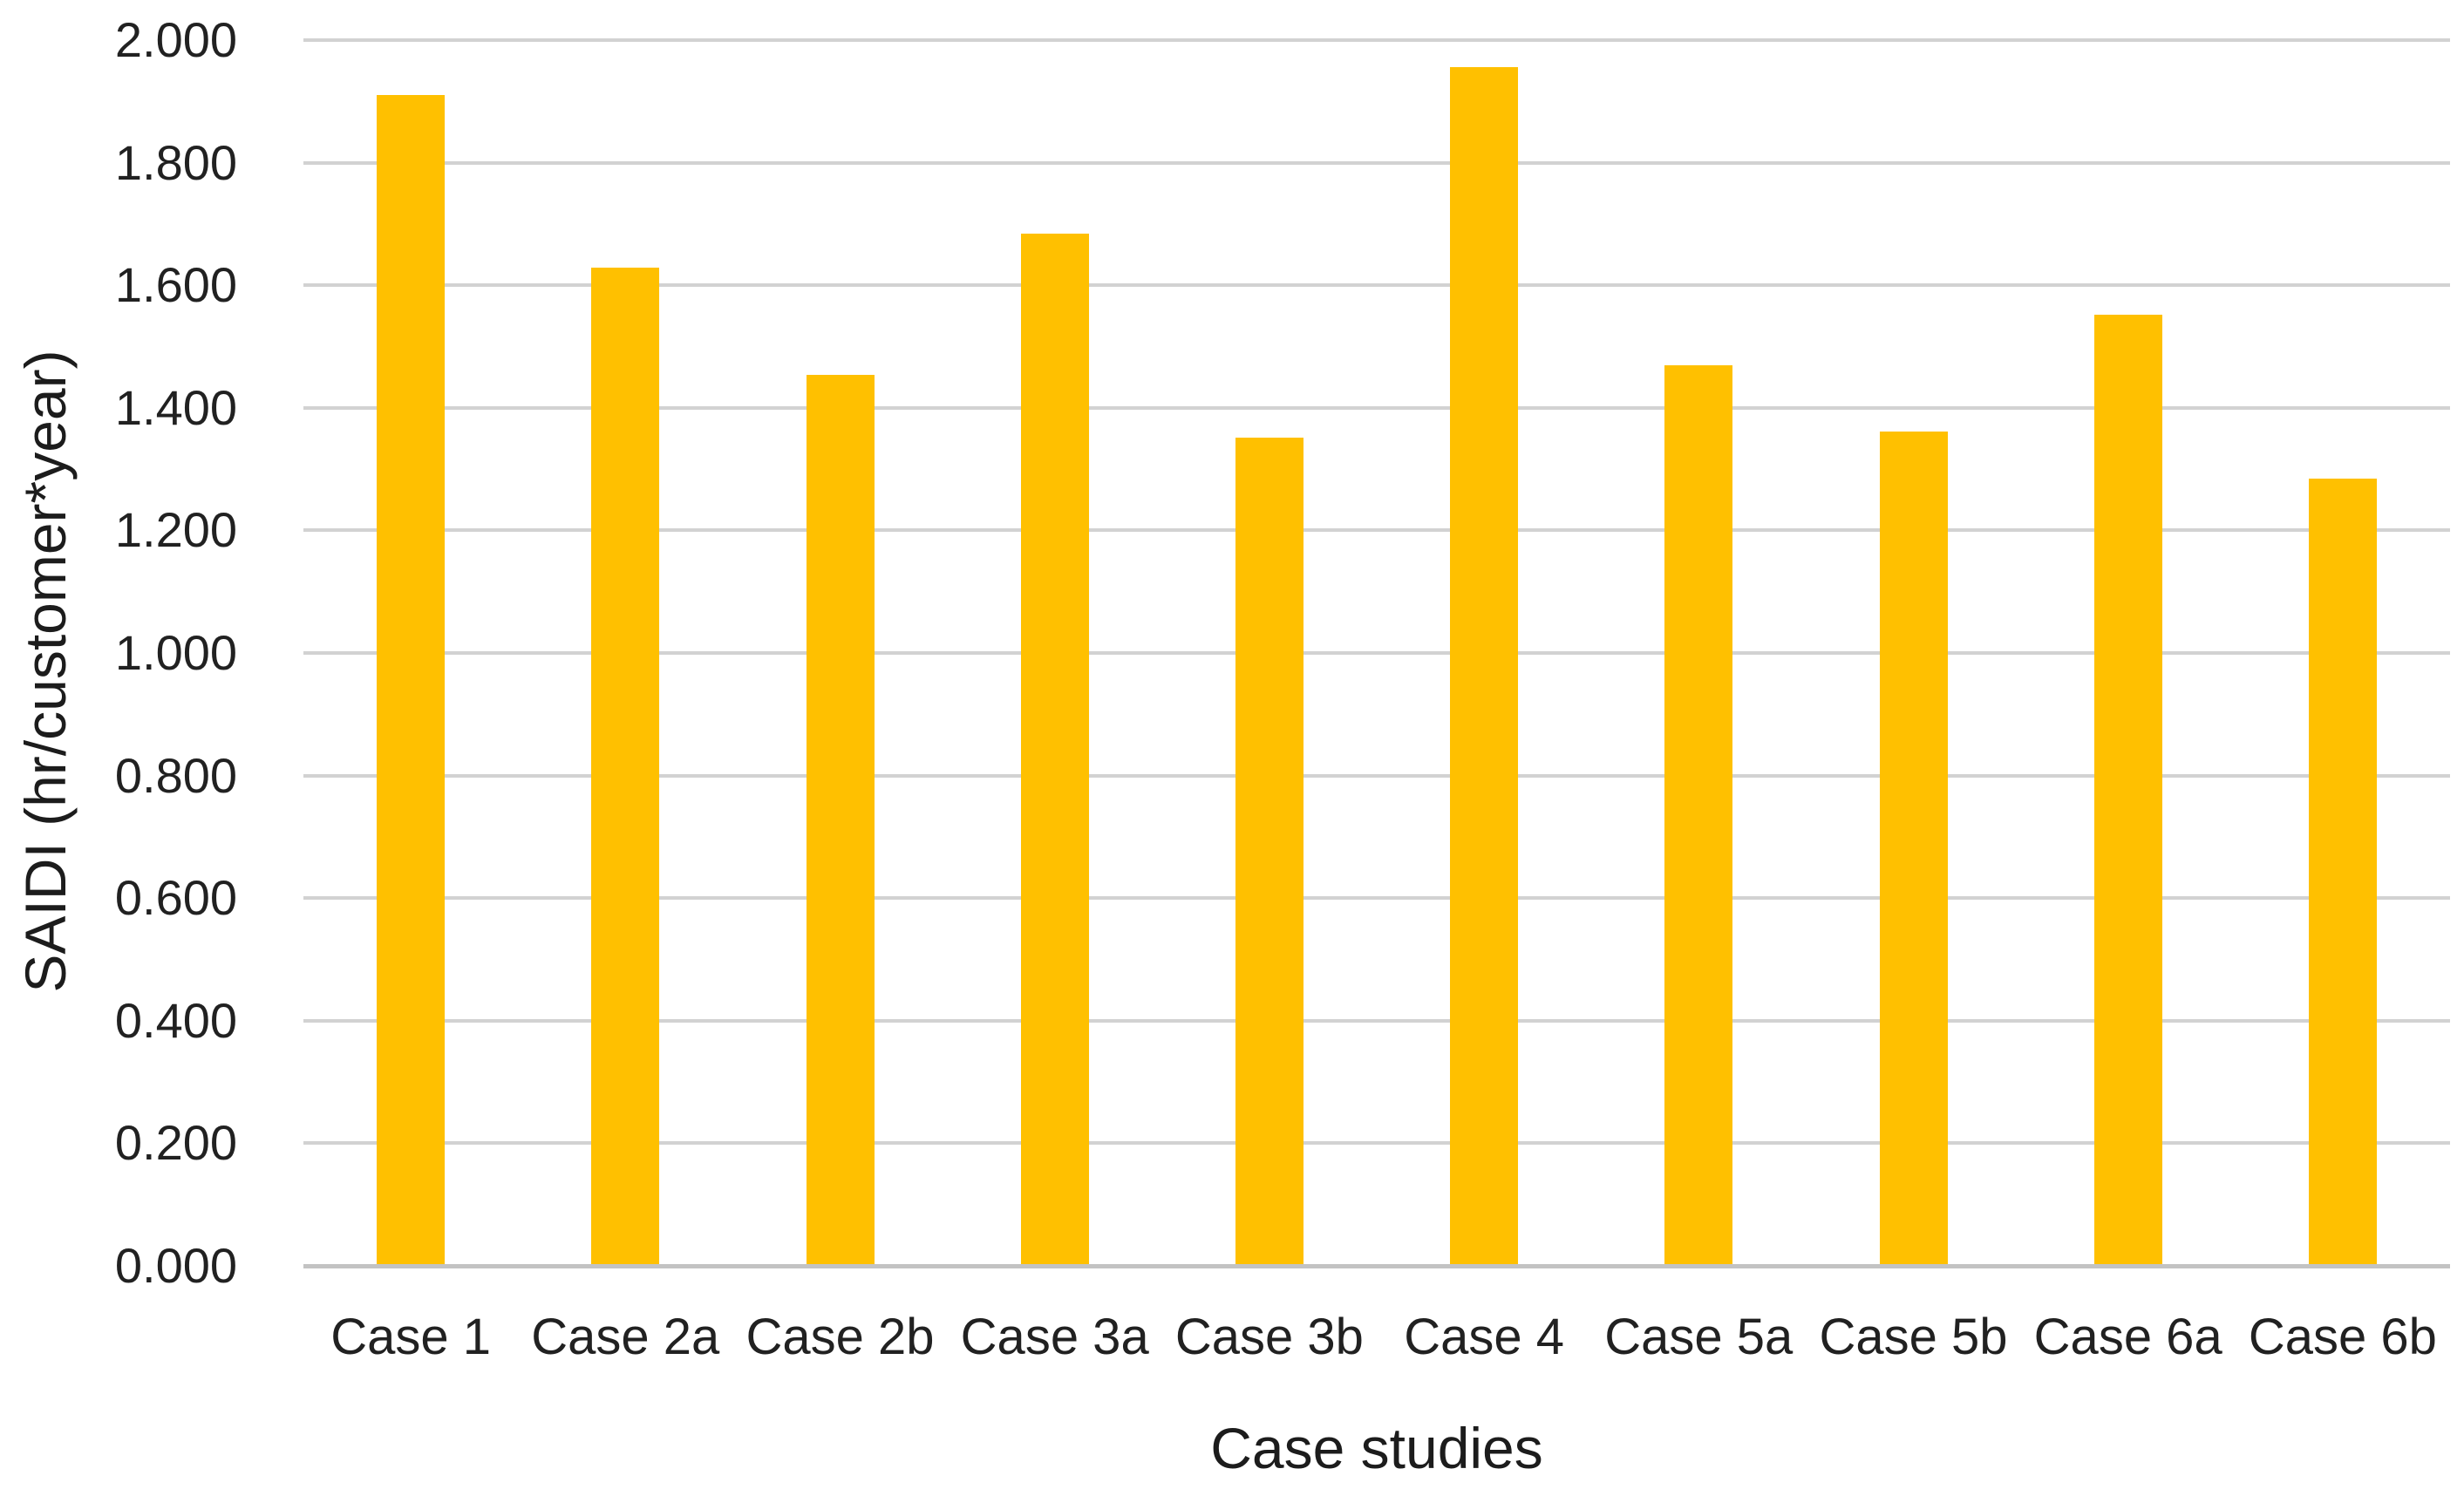  I want to click on x-tick-label-case-5a: Case 5a, so click(1699, 1337).